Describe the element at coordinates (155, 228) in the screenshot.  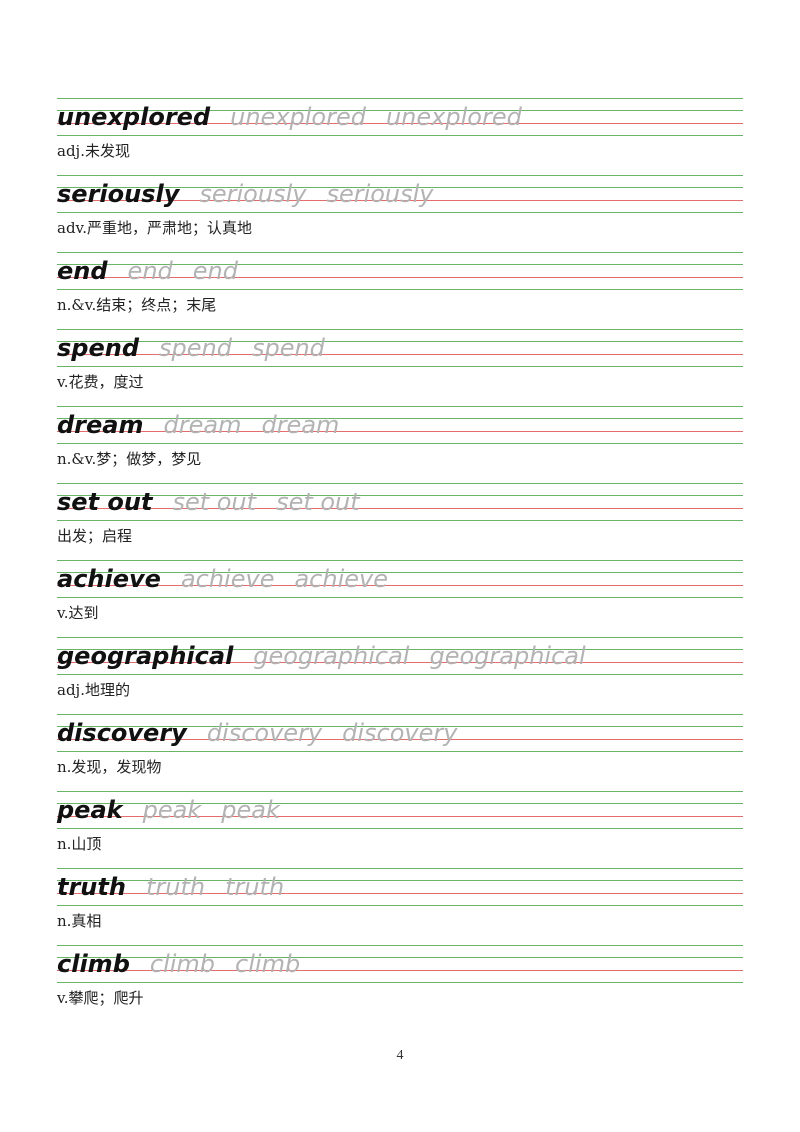
I see `word-meaning: adv.严重地，严肃地；认真地` at that location.